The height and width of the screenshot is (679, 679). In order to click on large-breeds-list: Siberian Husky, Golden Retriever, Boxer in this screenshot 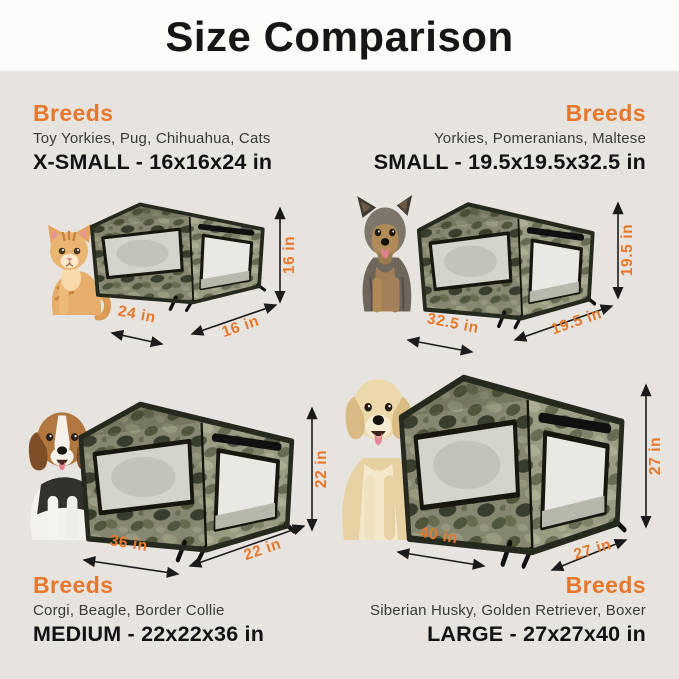, I will do `click(508, 611)`.